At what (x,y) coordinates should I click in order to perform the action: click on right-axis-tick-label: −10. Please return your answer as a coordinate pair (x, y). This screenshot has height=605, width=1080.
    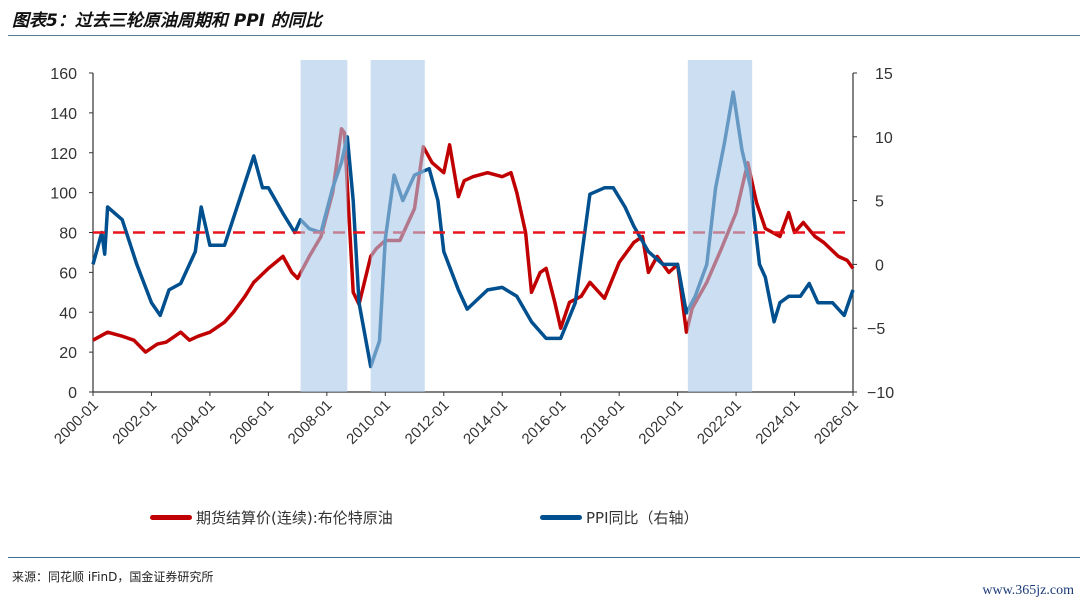
    Looking at the image, I should click on (880, 393).